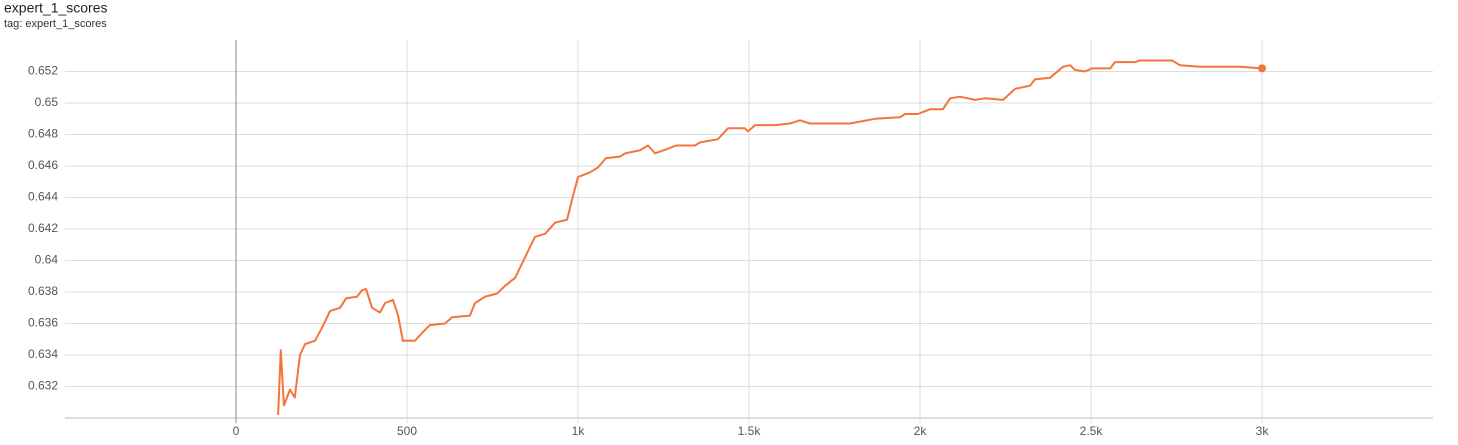 The height and width of the screenshot is (445, 1458). What do you see at coordinates (43, 71) in the screenshot?
I see `y-tick-label: 0.652` at bounding box center [43, 71].